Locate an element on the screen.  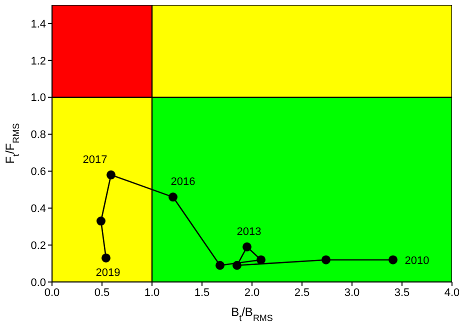
y-tick-label: 1.2 is located at coordinates (38, 61).